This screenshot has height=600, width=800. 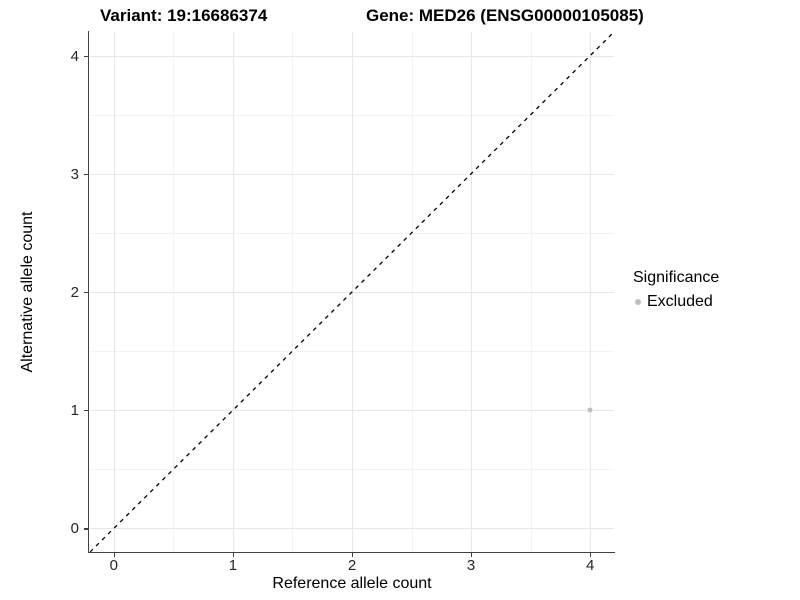 I want to click on y-tick-labels: 4 3 2 1 0, so click(x=64, y=292).